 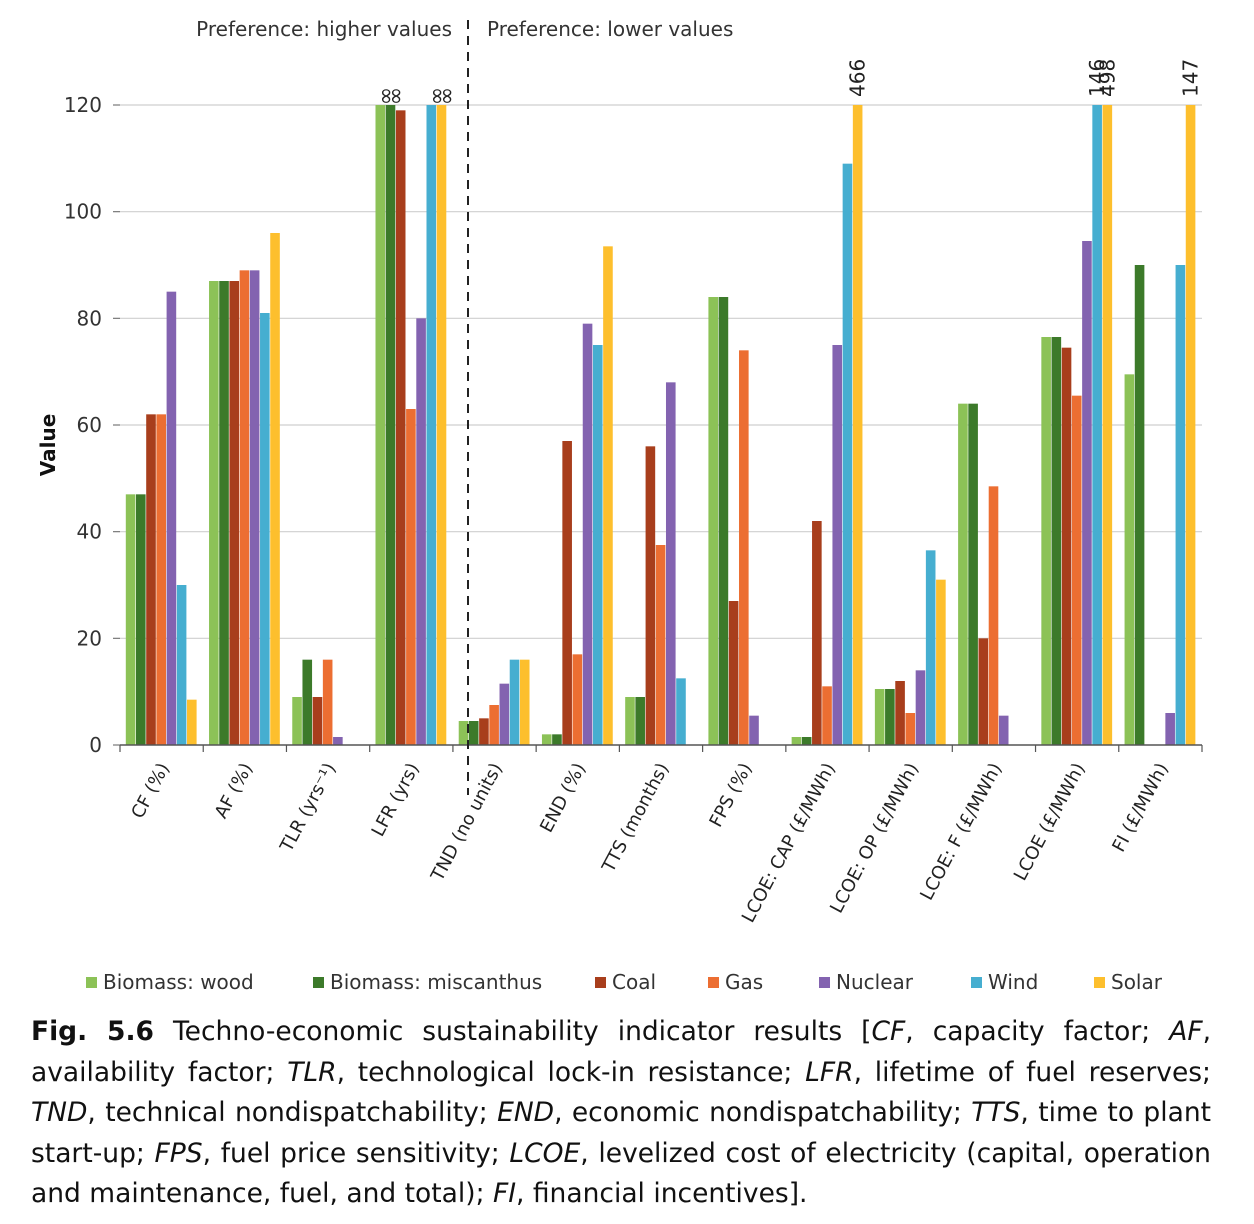 I want to click on caption-text: , time to plant start-up;, so click(x=621, y=1133).